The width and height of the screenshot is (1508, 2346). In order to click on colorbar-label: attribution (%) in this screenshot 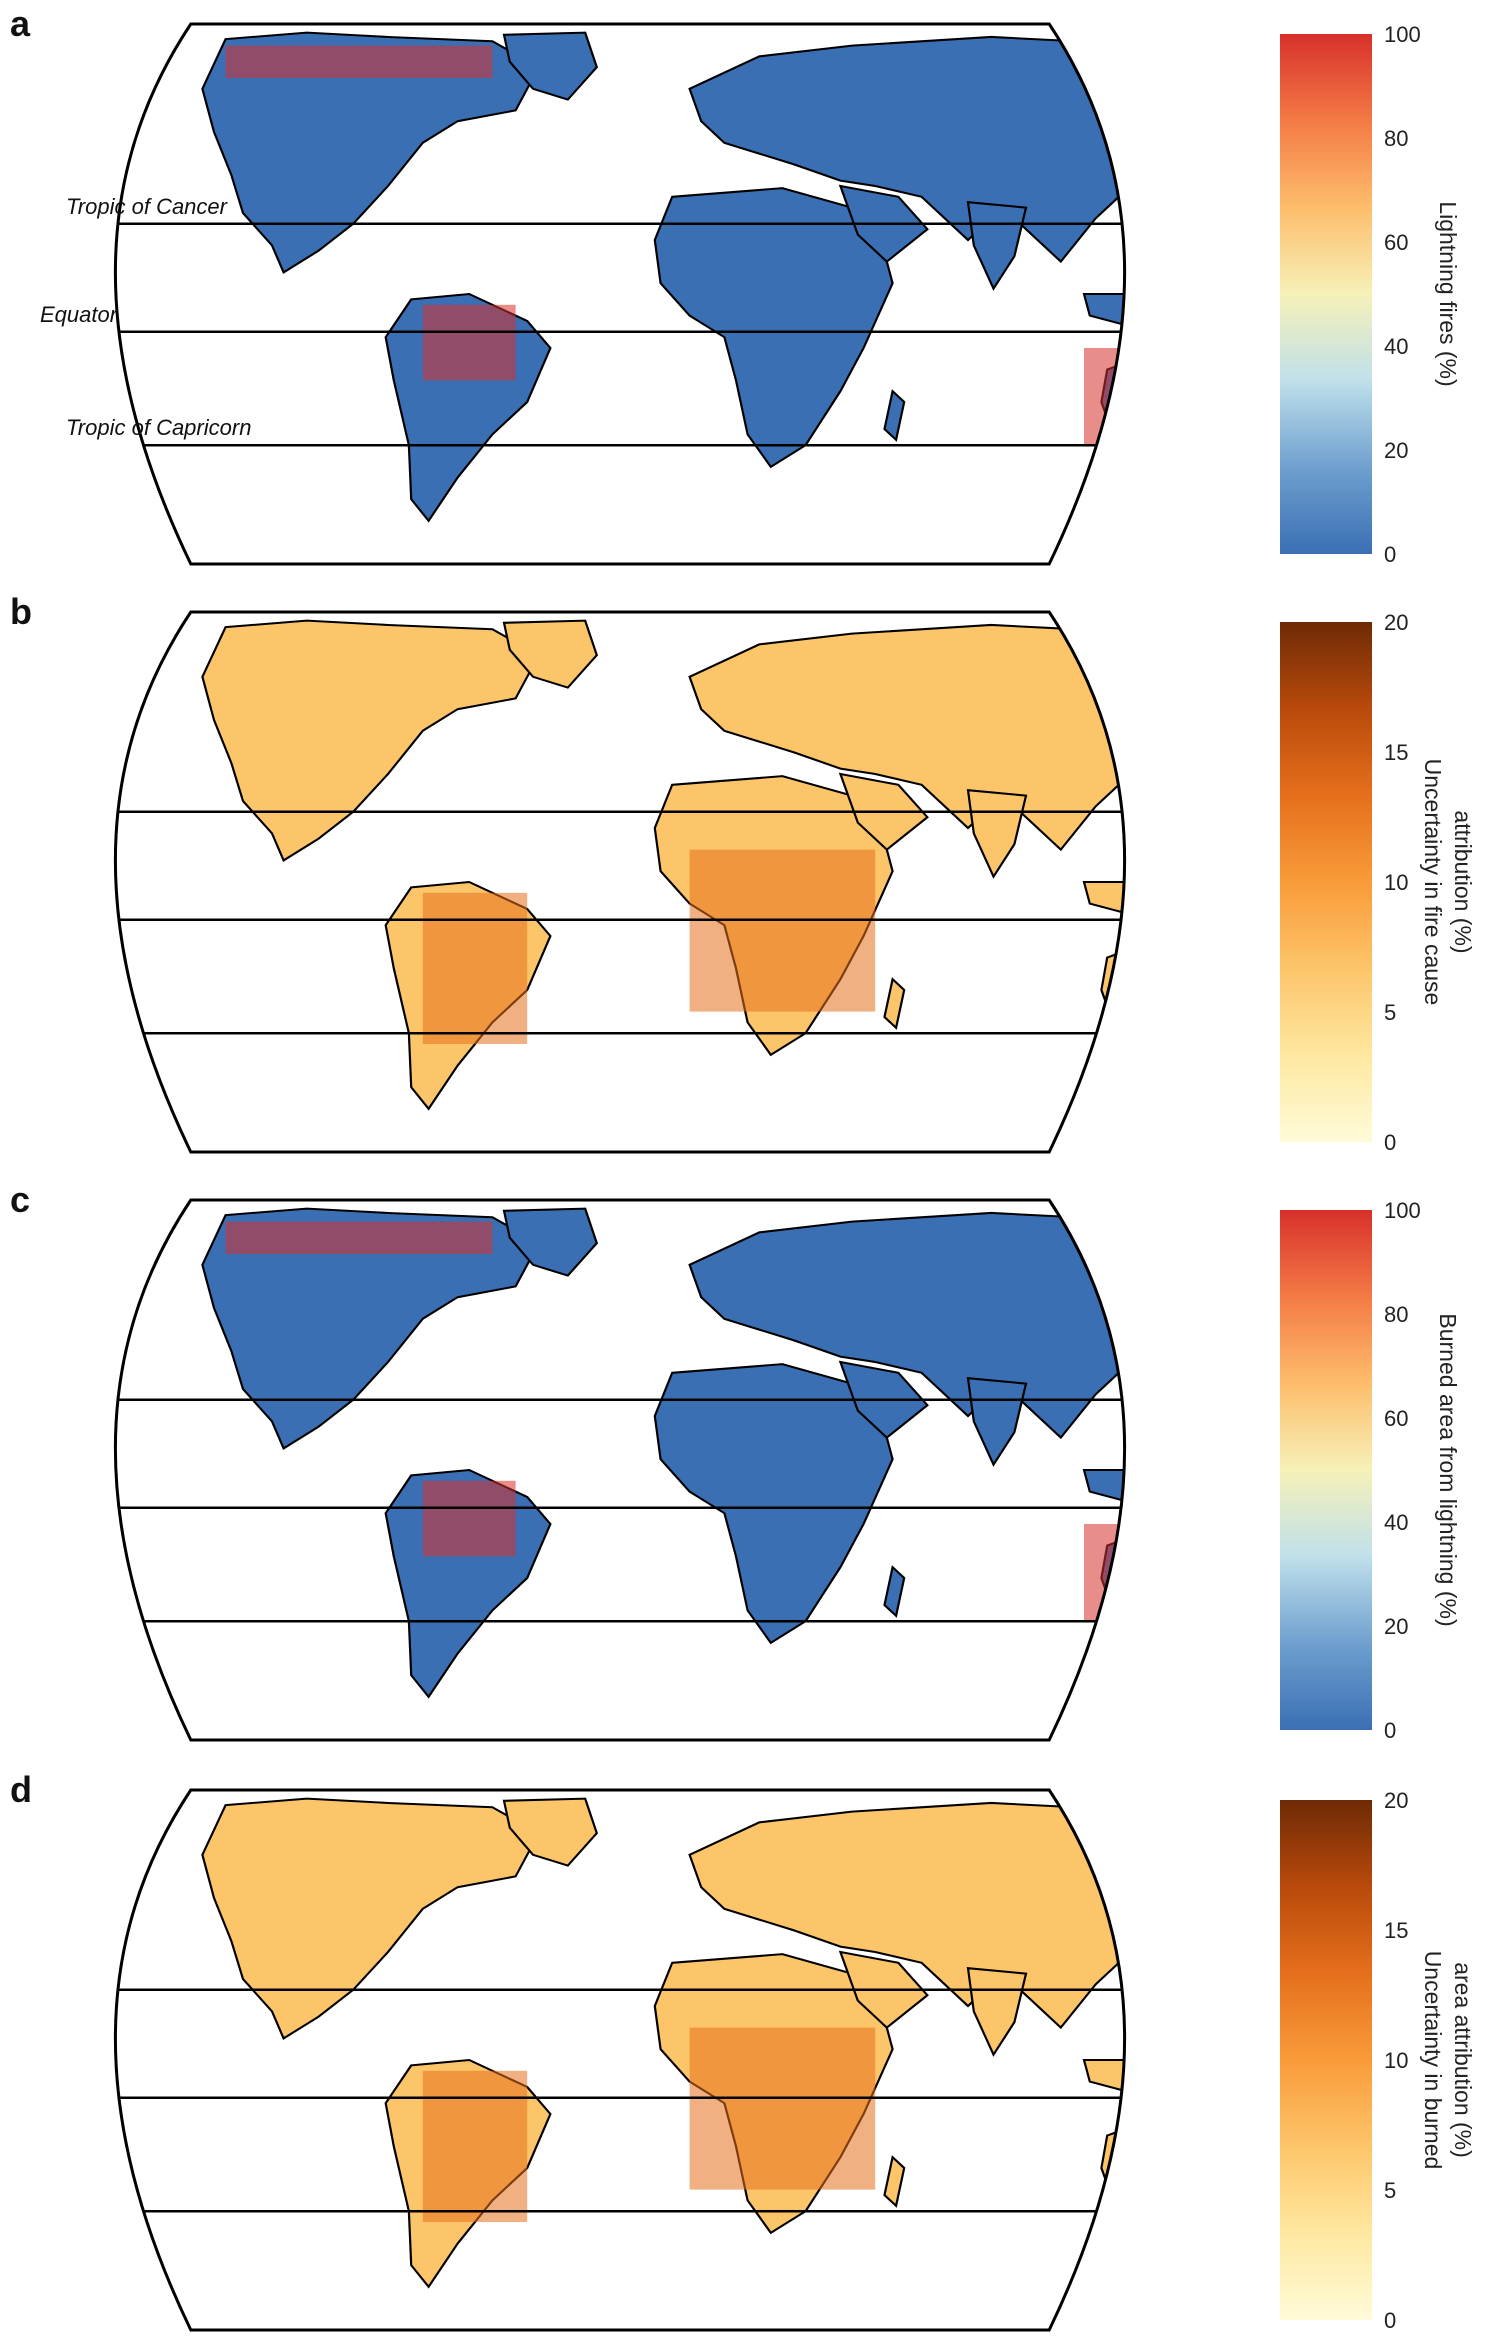, I will do `click(1463, 881)`.